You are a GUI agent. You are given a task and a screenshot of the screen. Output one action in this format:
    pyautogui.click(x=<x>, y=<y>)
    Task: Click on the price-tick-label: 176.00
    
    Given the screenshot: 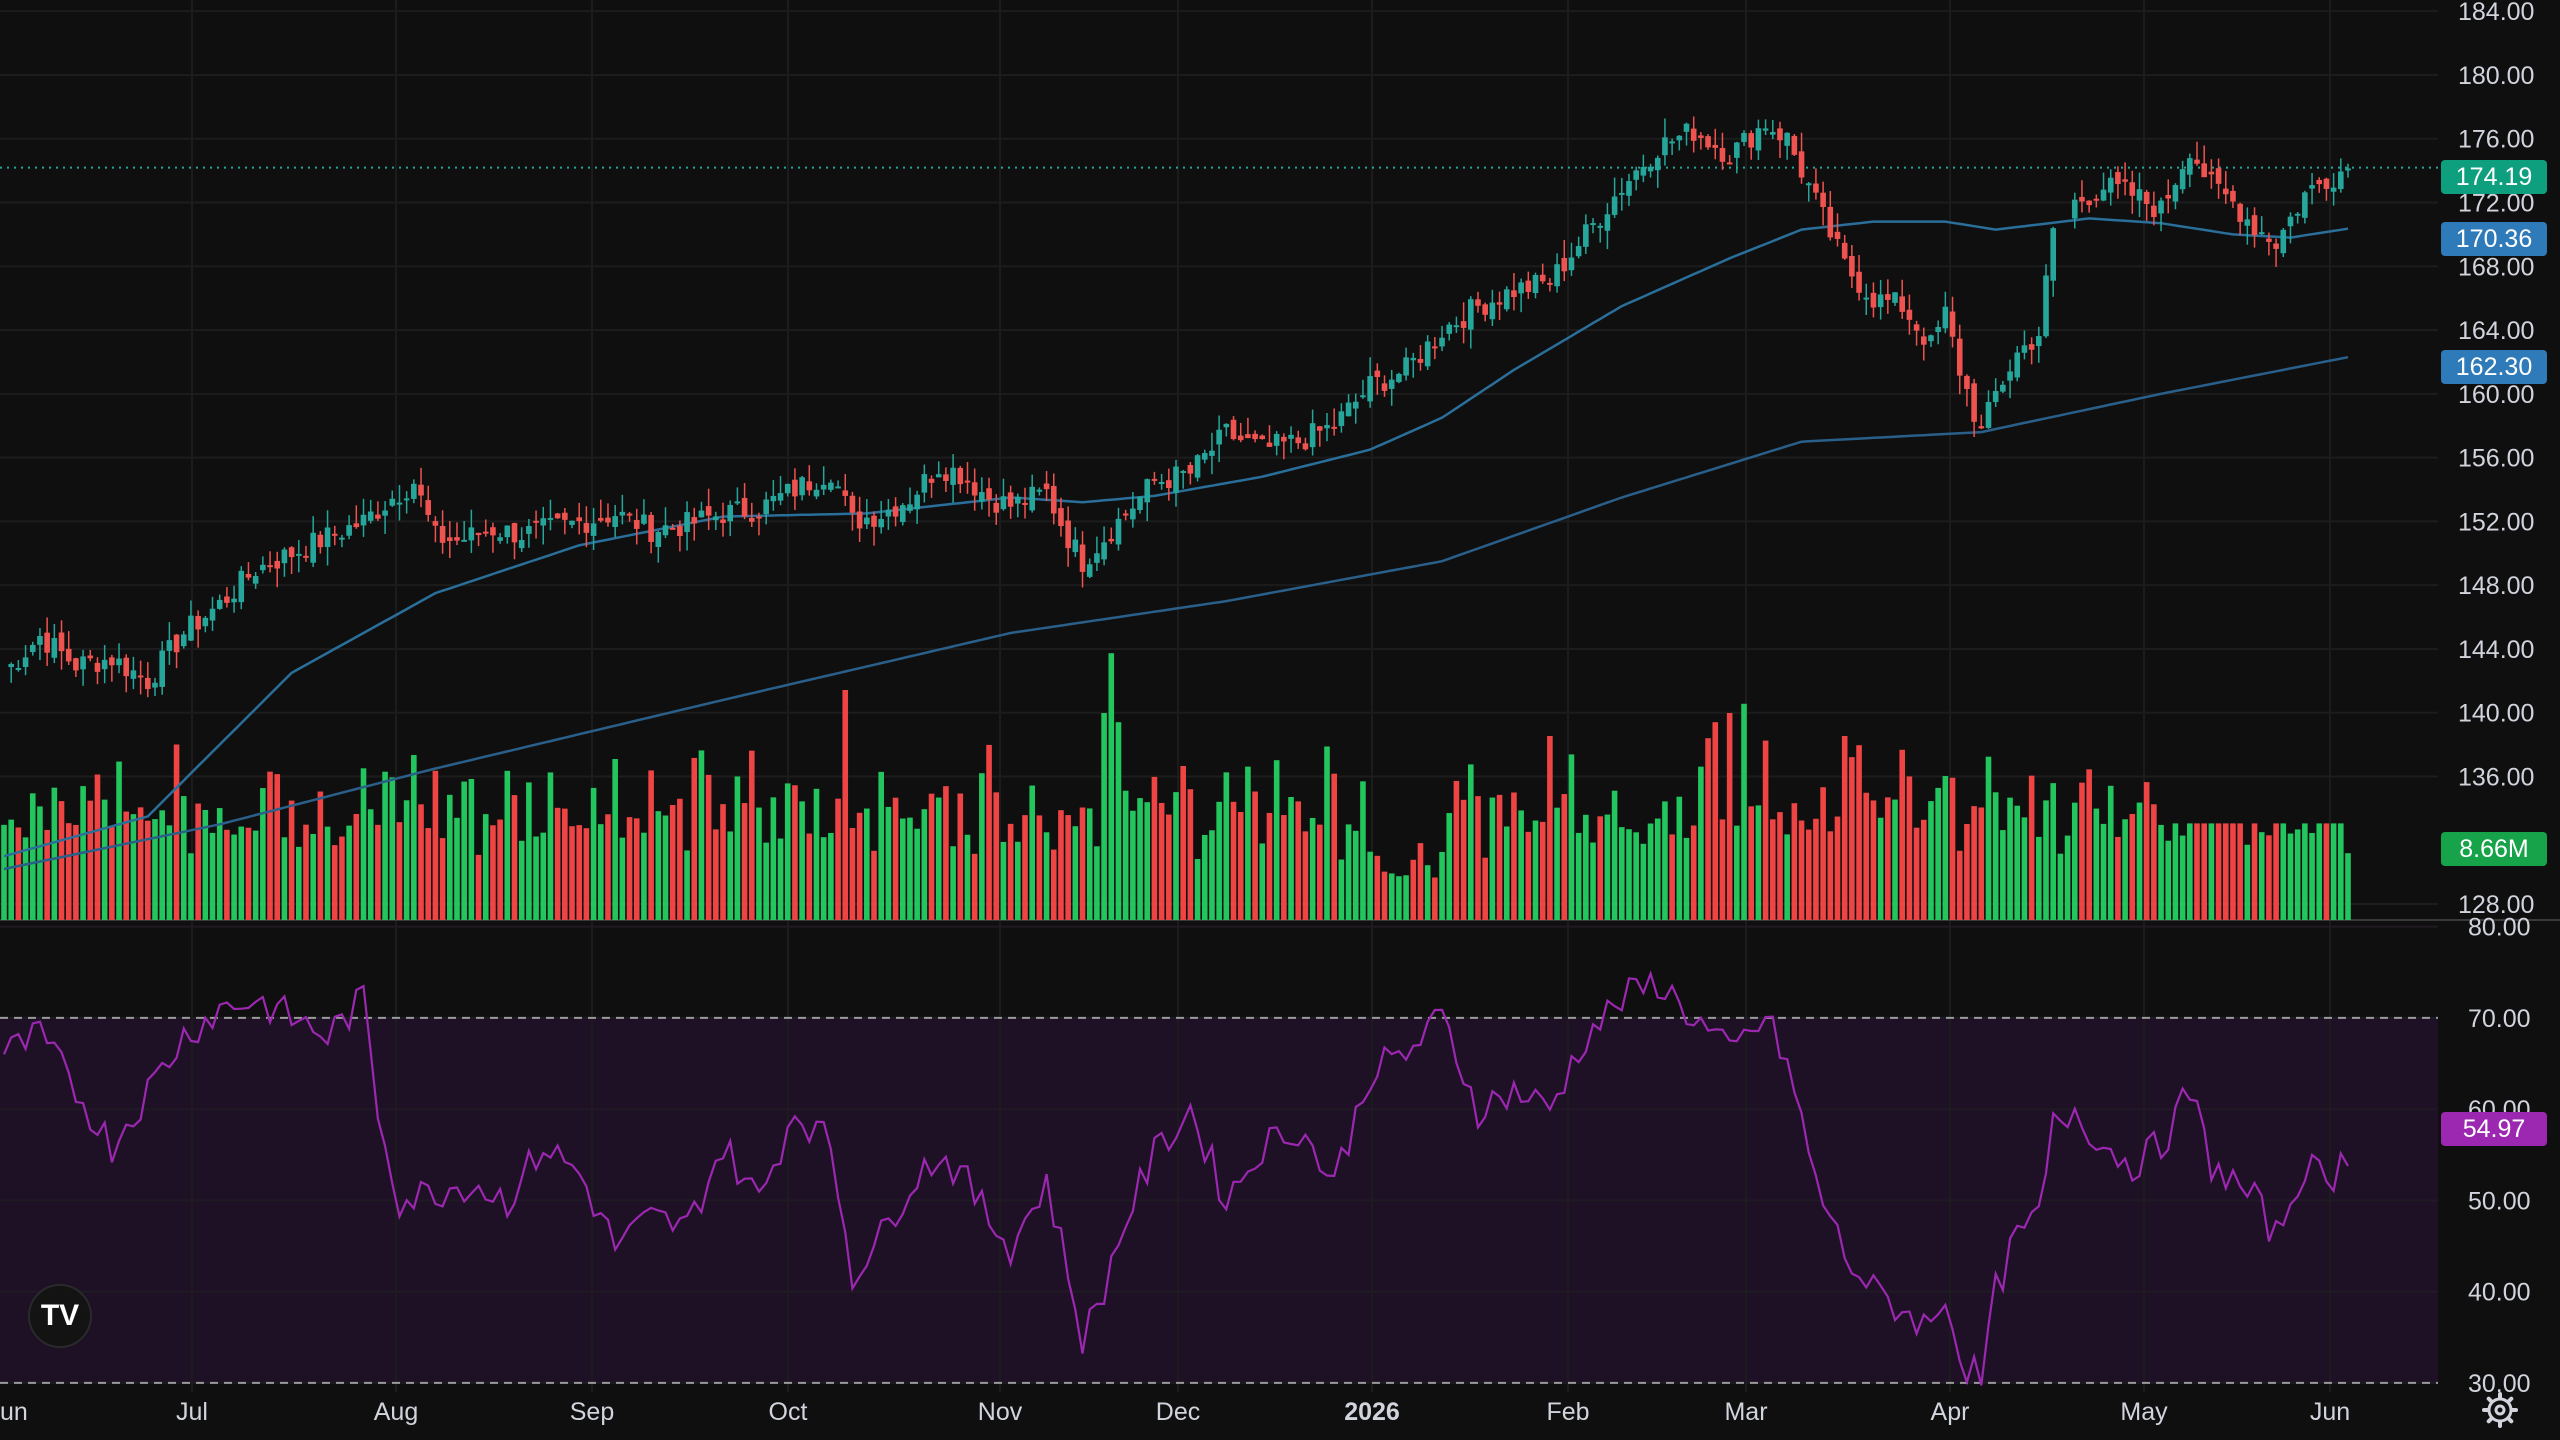 What is the action you would take?
    pyautogui.click(x=2496, y=140)
    